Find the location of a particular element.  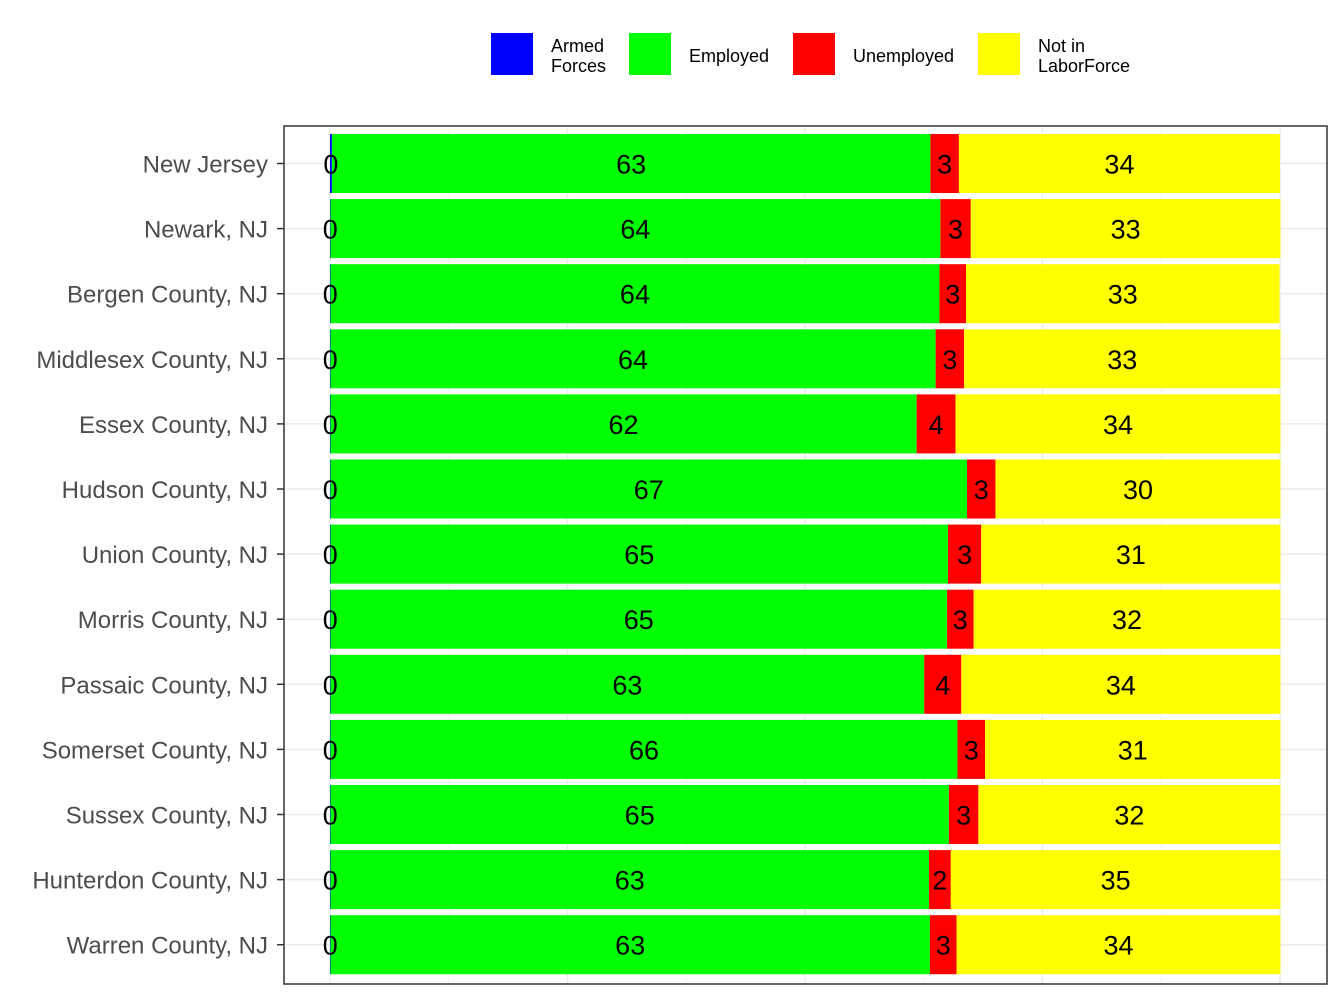

y-tick-label-union-county-nj: Union County, NJ is located at coordinates (175, 555).